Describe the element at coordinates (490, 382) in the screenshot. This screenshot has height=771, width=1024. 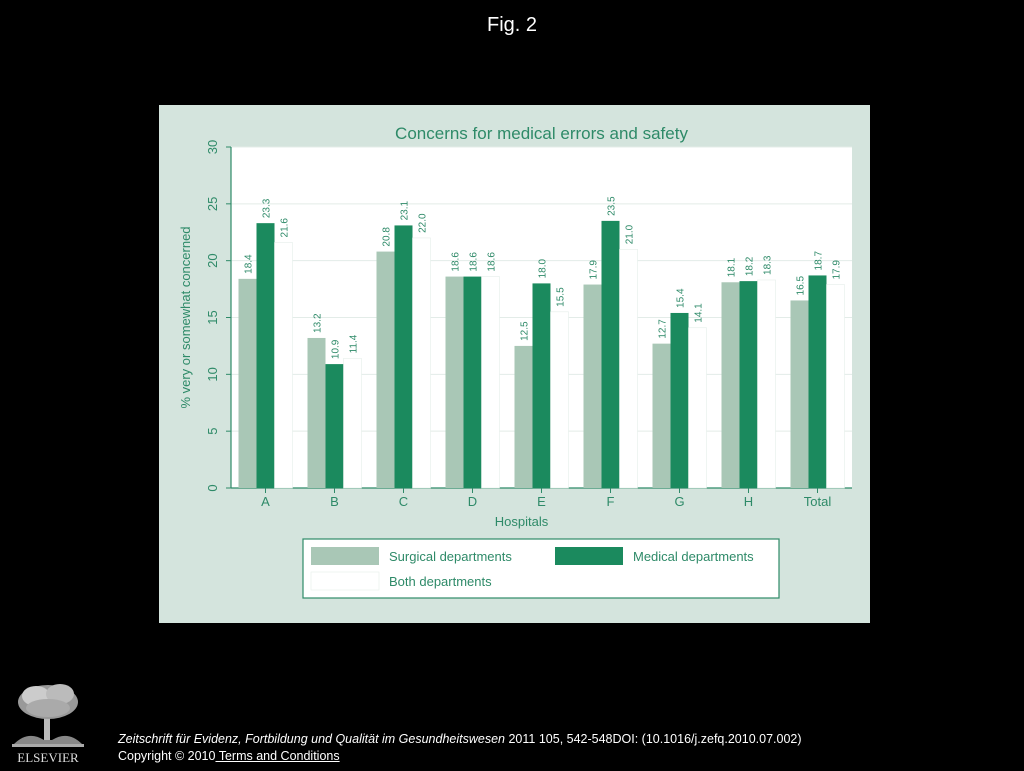
I see `bar-d-s3` at that location.